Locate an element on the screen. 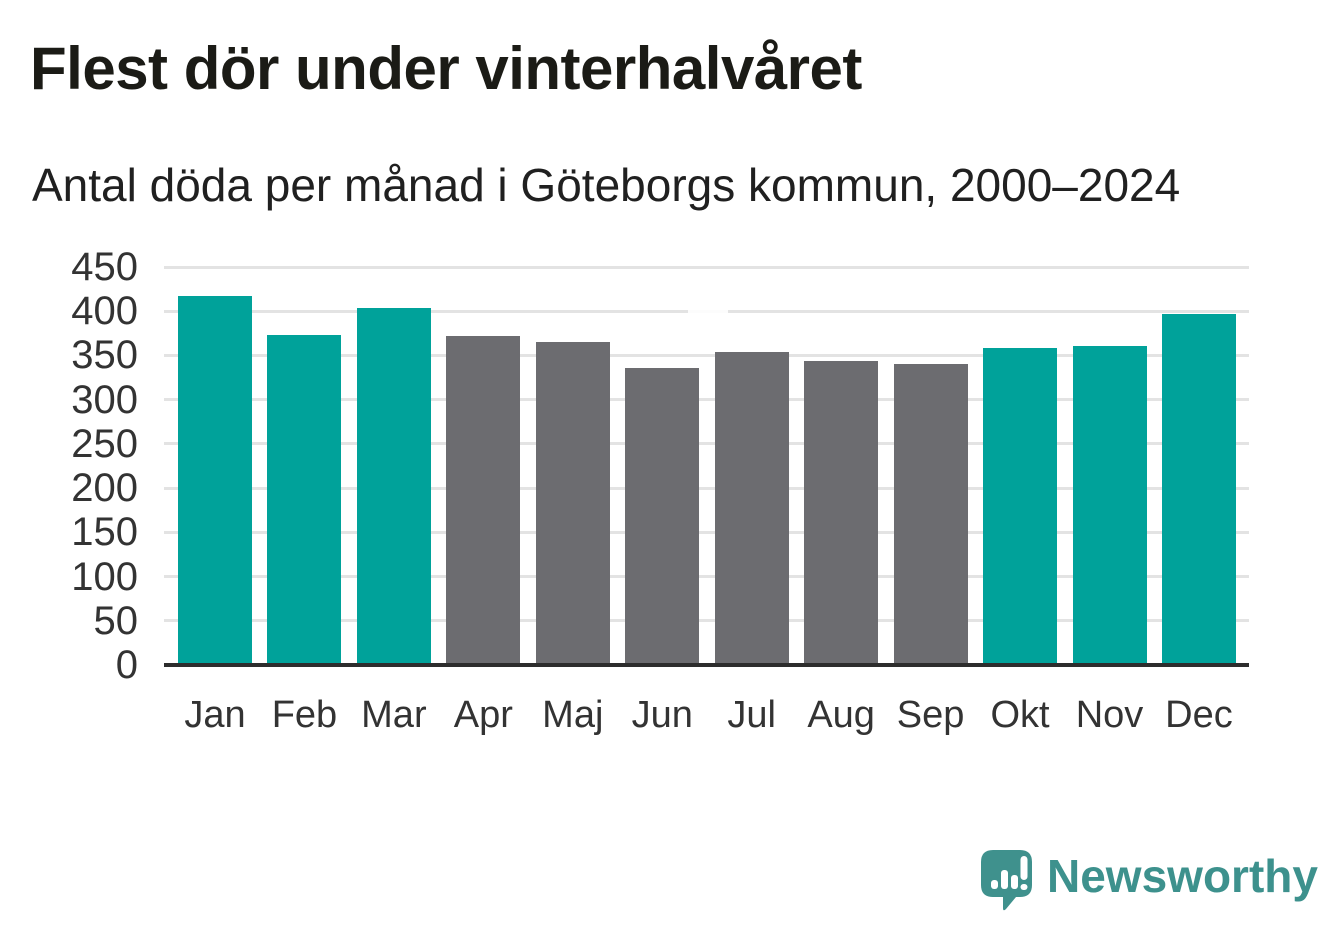 This screenshot has width=1322, height=939. bar-mar is located at coordinates (393, 486).